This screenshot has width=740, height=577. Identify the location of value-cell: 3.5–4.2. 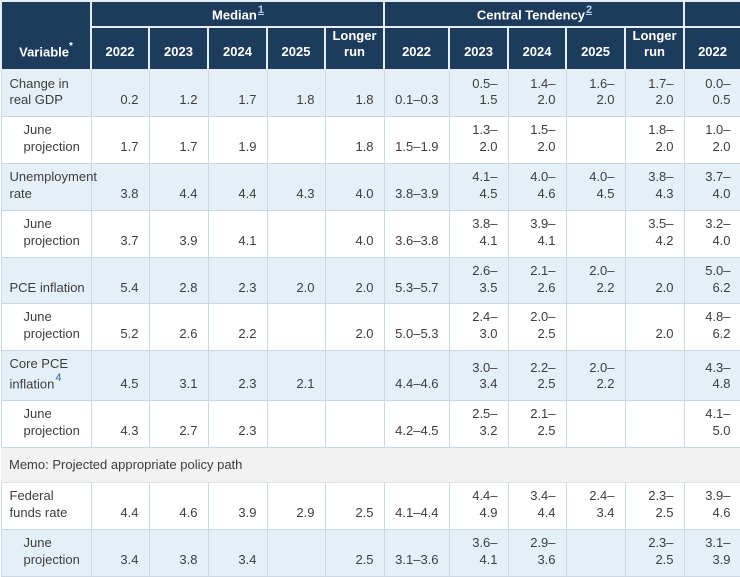
(654, 233).